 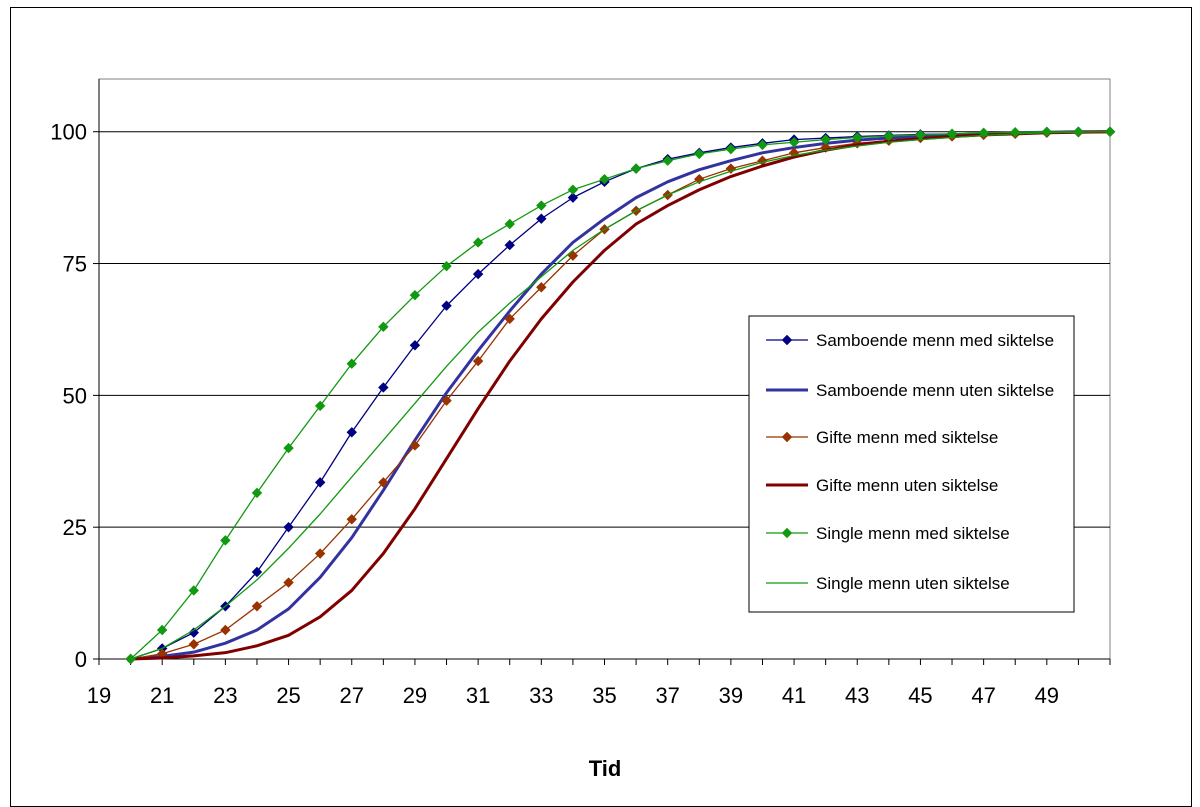 I want to click on x-axis-title: Tid, so click(x=605, y=768).